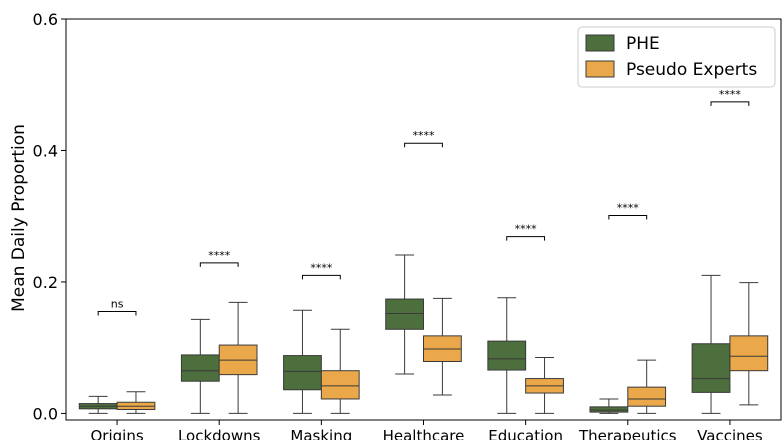  What do you see at coordinates (643, 44) in the screenshot?
I see `legend-label-phe: PHE` at bounding box center [643, 44].